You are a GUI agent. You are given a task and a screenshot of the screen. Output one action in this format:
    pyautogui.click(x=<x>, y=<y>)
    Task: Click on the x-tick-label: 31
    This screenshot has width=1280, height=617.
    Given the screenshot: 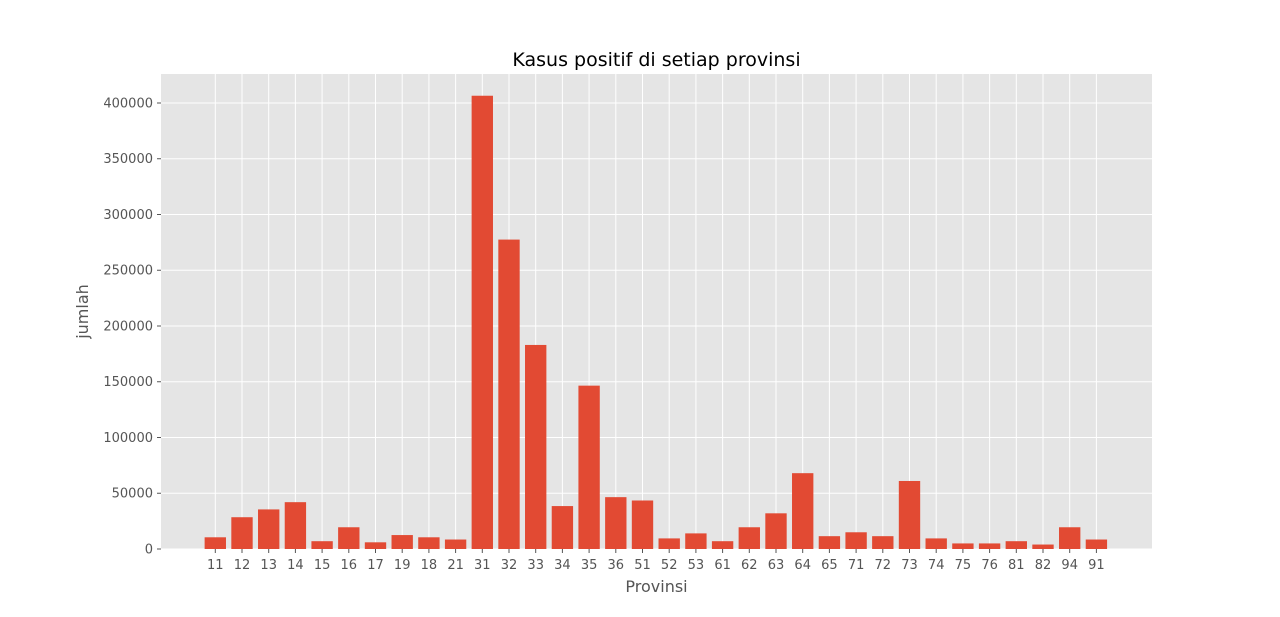 What is the action you would take?
    pyautogui.click(x=482, y=565)
    